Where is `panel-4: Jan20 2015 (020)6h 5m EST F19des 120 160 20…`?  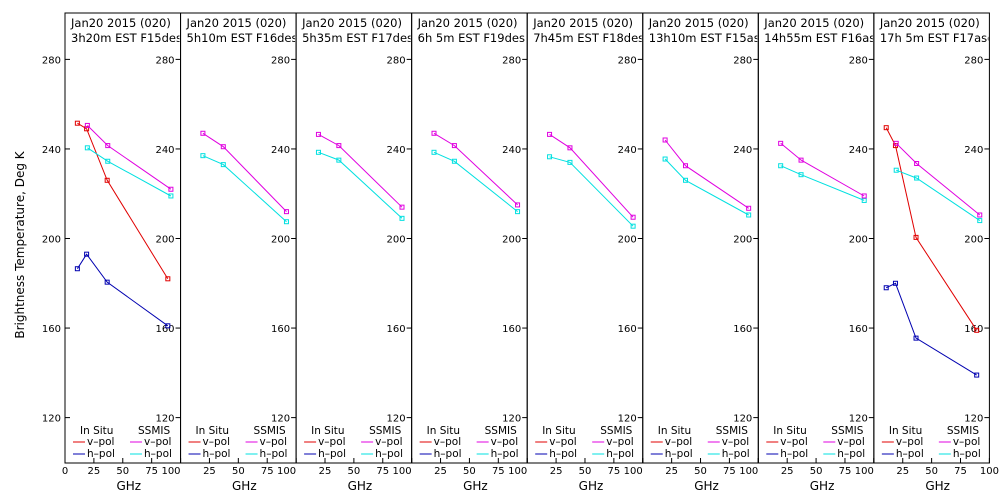
panel-4: Jan20 2015 (020)6h 5m EST F19des 120 160 20… is located at coordinates (469, 252).